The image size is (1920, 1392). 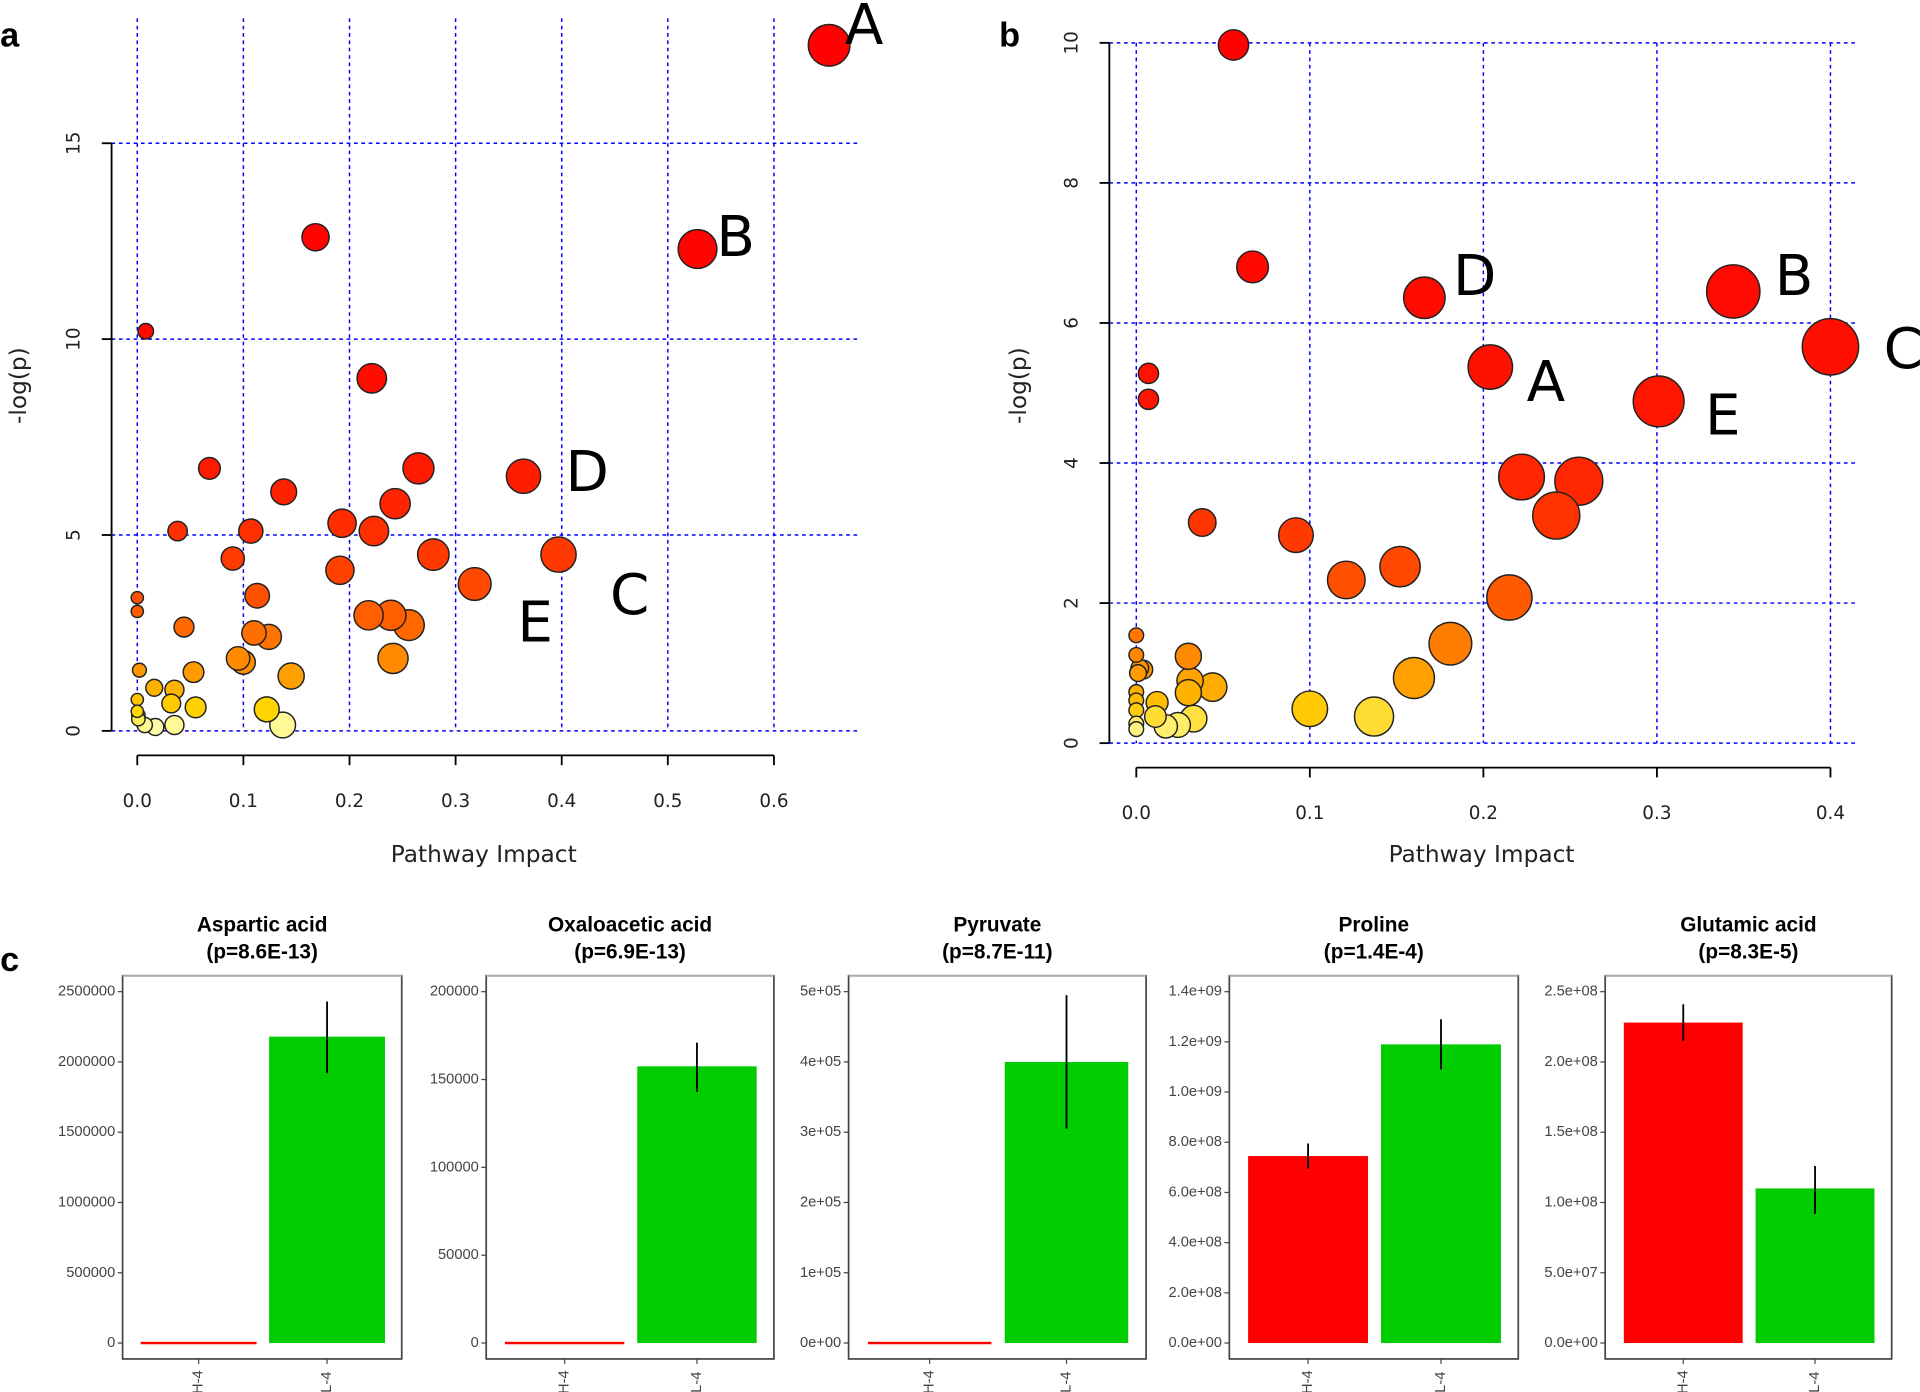 I want to click on y-tick-label: 1.5e+08, so click(x=1571, y=1132).